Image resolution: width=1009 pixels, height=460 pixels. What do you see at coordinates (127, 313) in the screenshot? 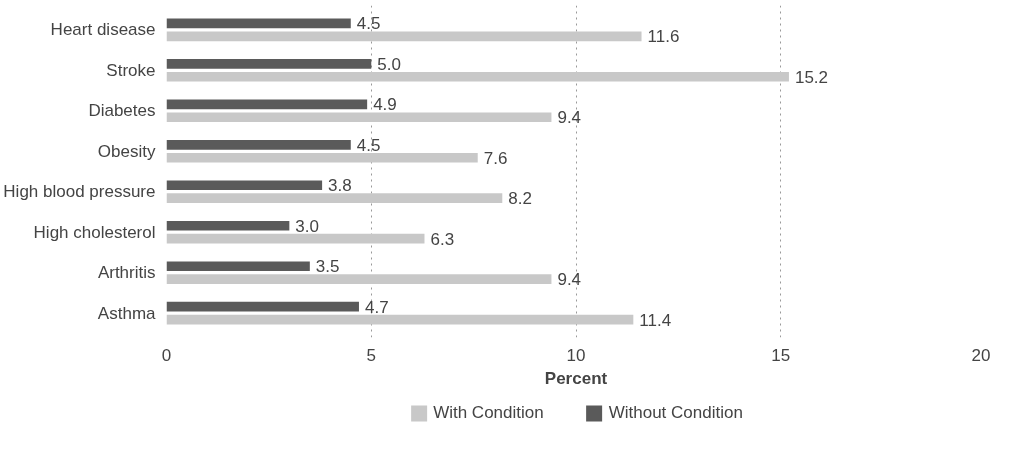
I see `y-tick-label: Asthma` at bounding box center [127, 313].